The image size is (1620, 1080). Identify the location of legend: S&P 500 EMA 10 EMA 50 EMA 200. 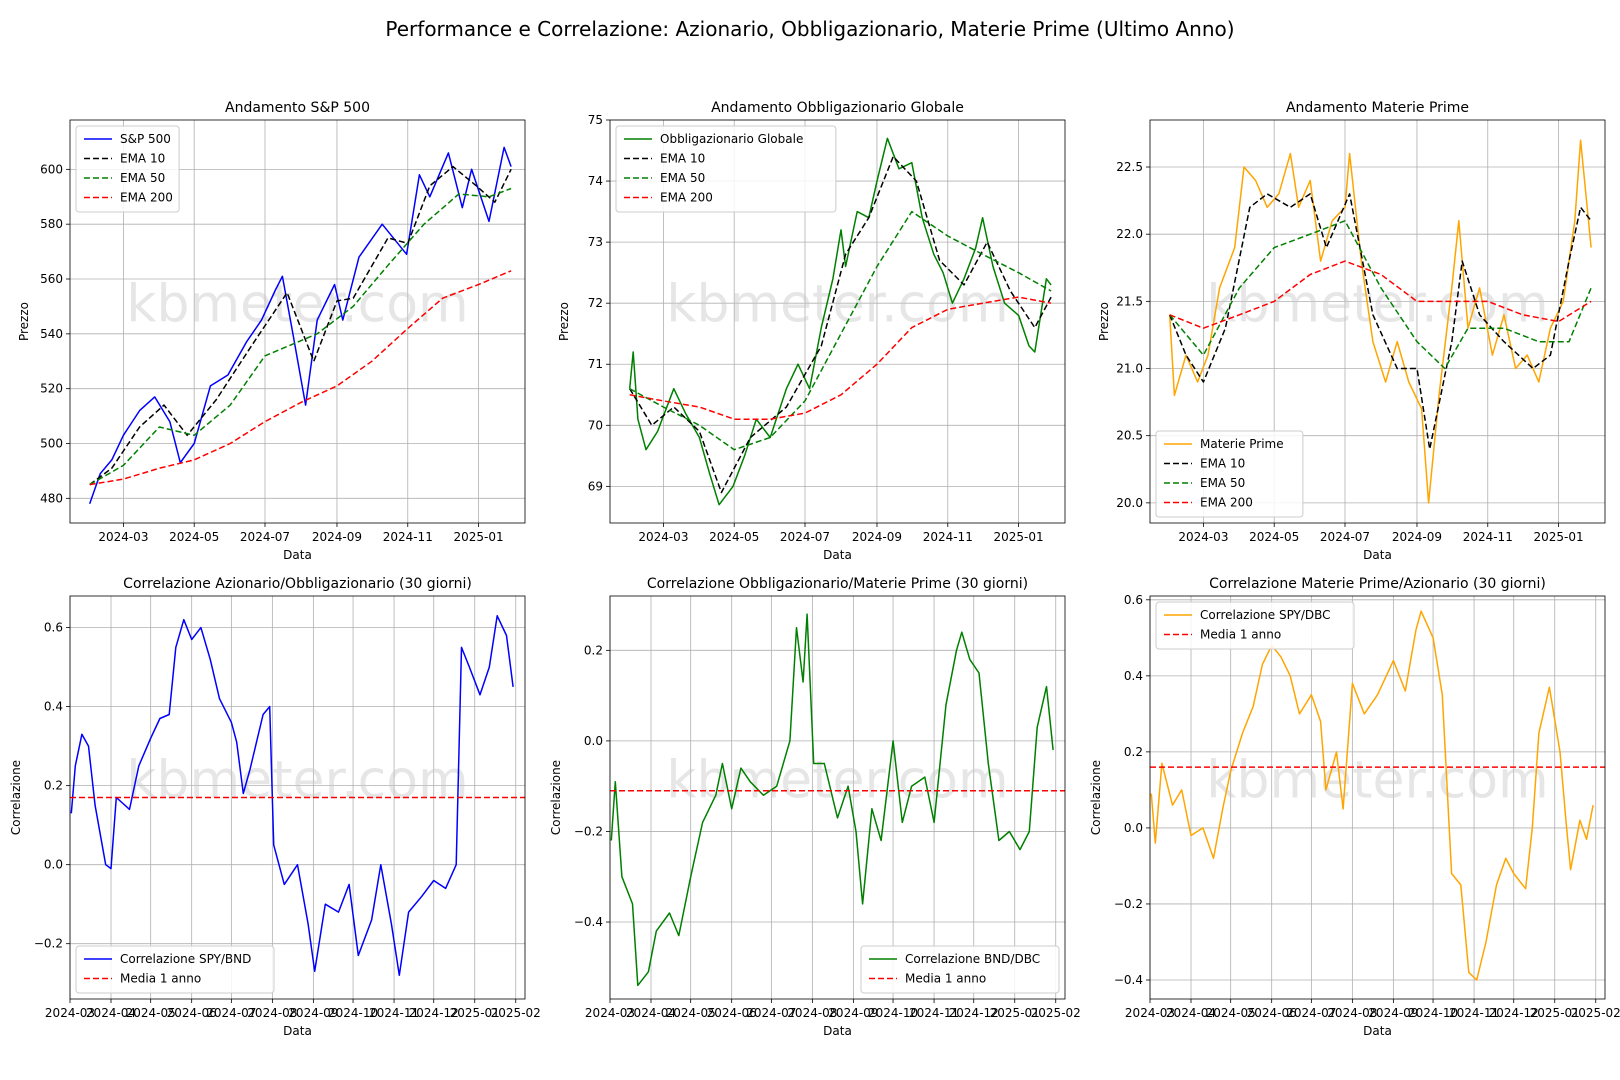
(127, 169).